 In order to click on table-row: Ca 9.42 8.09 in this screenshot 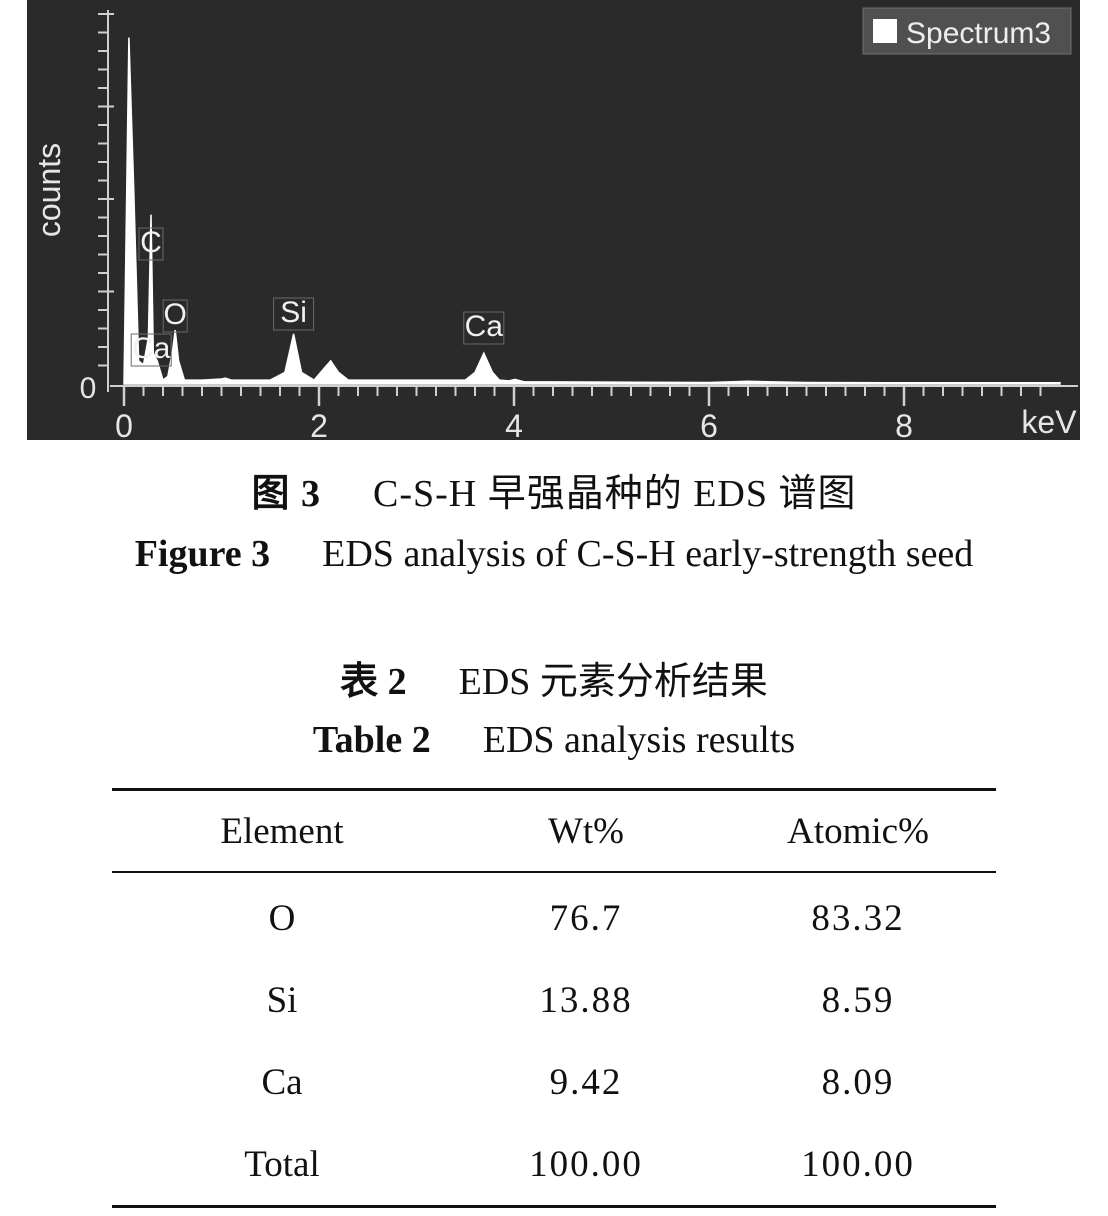, I will do `click(554, 1082)`.